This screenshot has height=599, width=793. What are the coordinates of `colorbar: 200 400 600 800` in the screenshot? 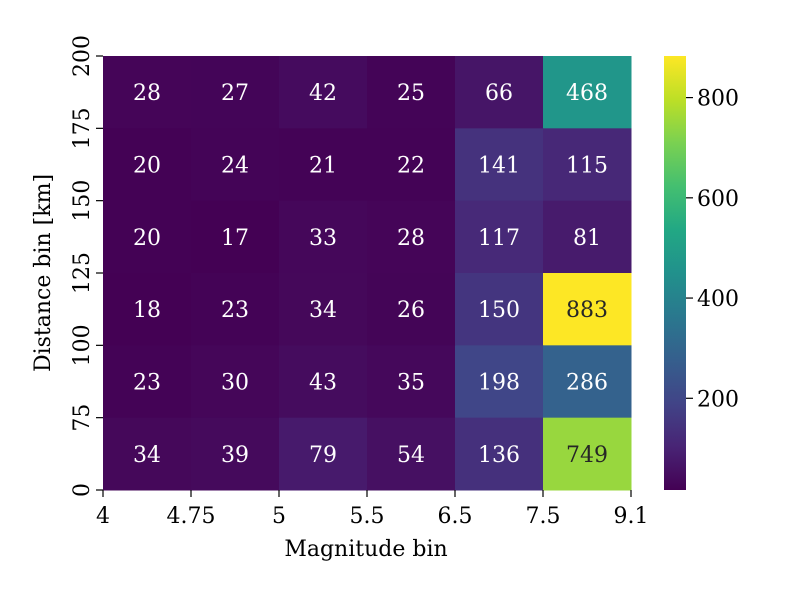 It's located at (701, 273).